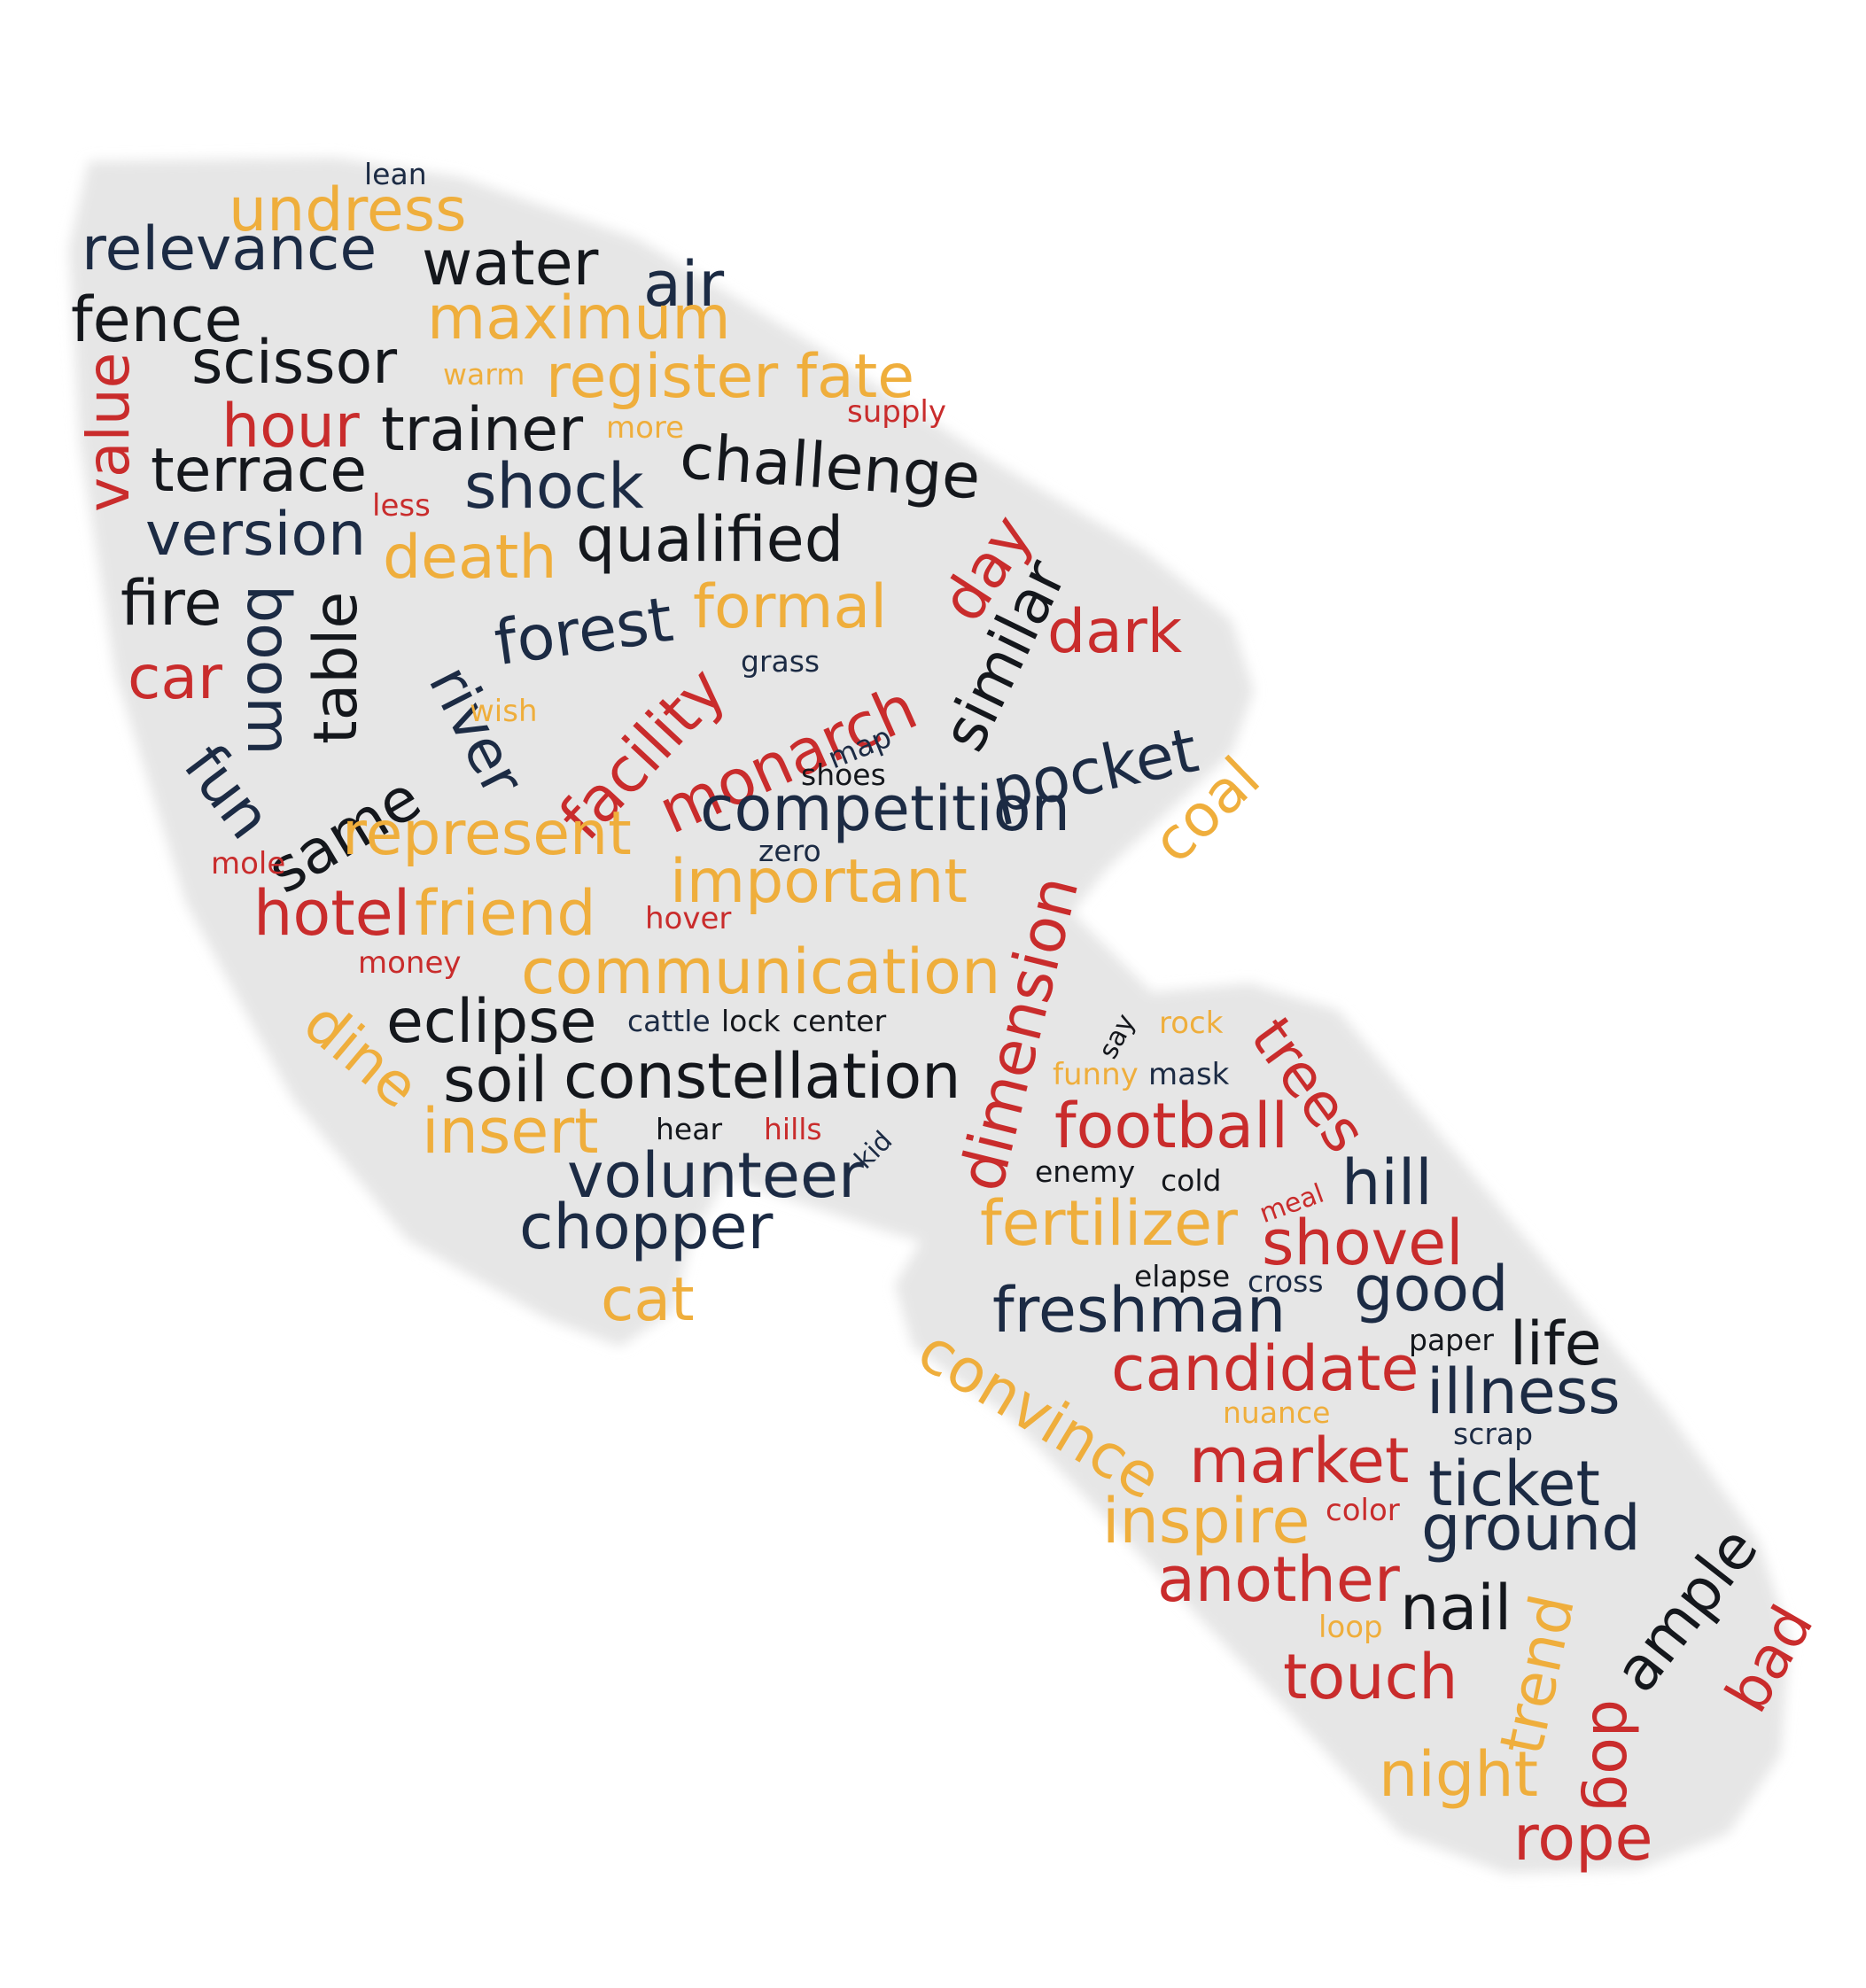  I want to click on word-volunteer: volunteer, so click(715, 1175).